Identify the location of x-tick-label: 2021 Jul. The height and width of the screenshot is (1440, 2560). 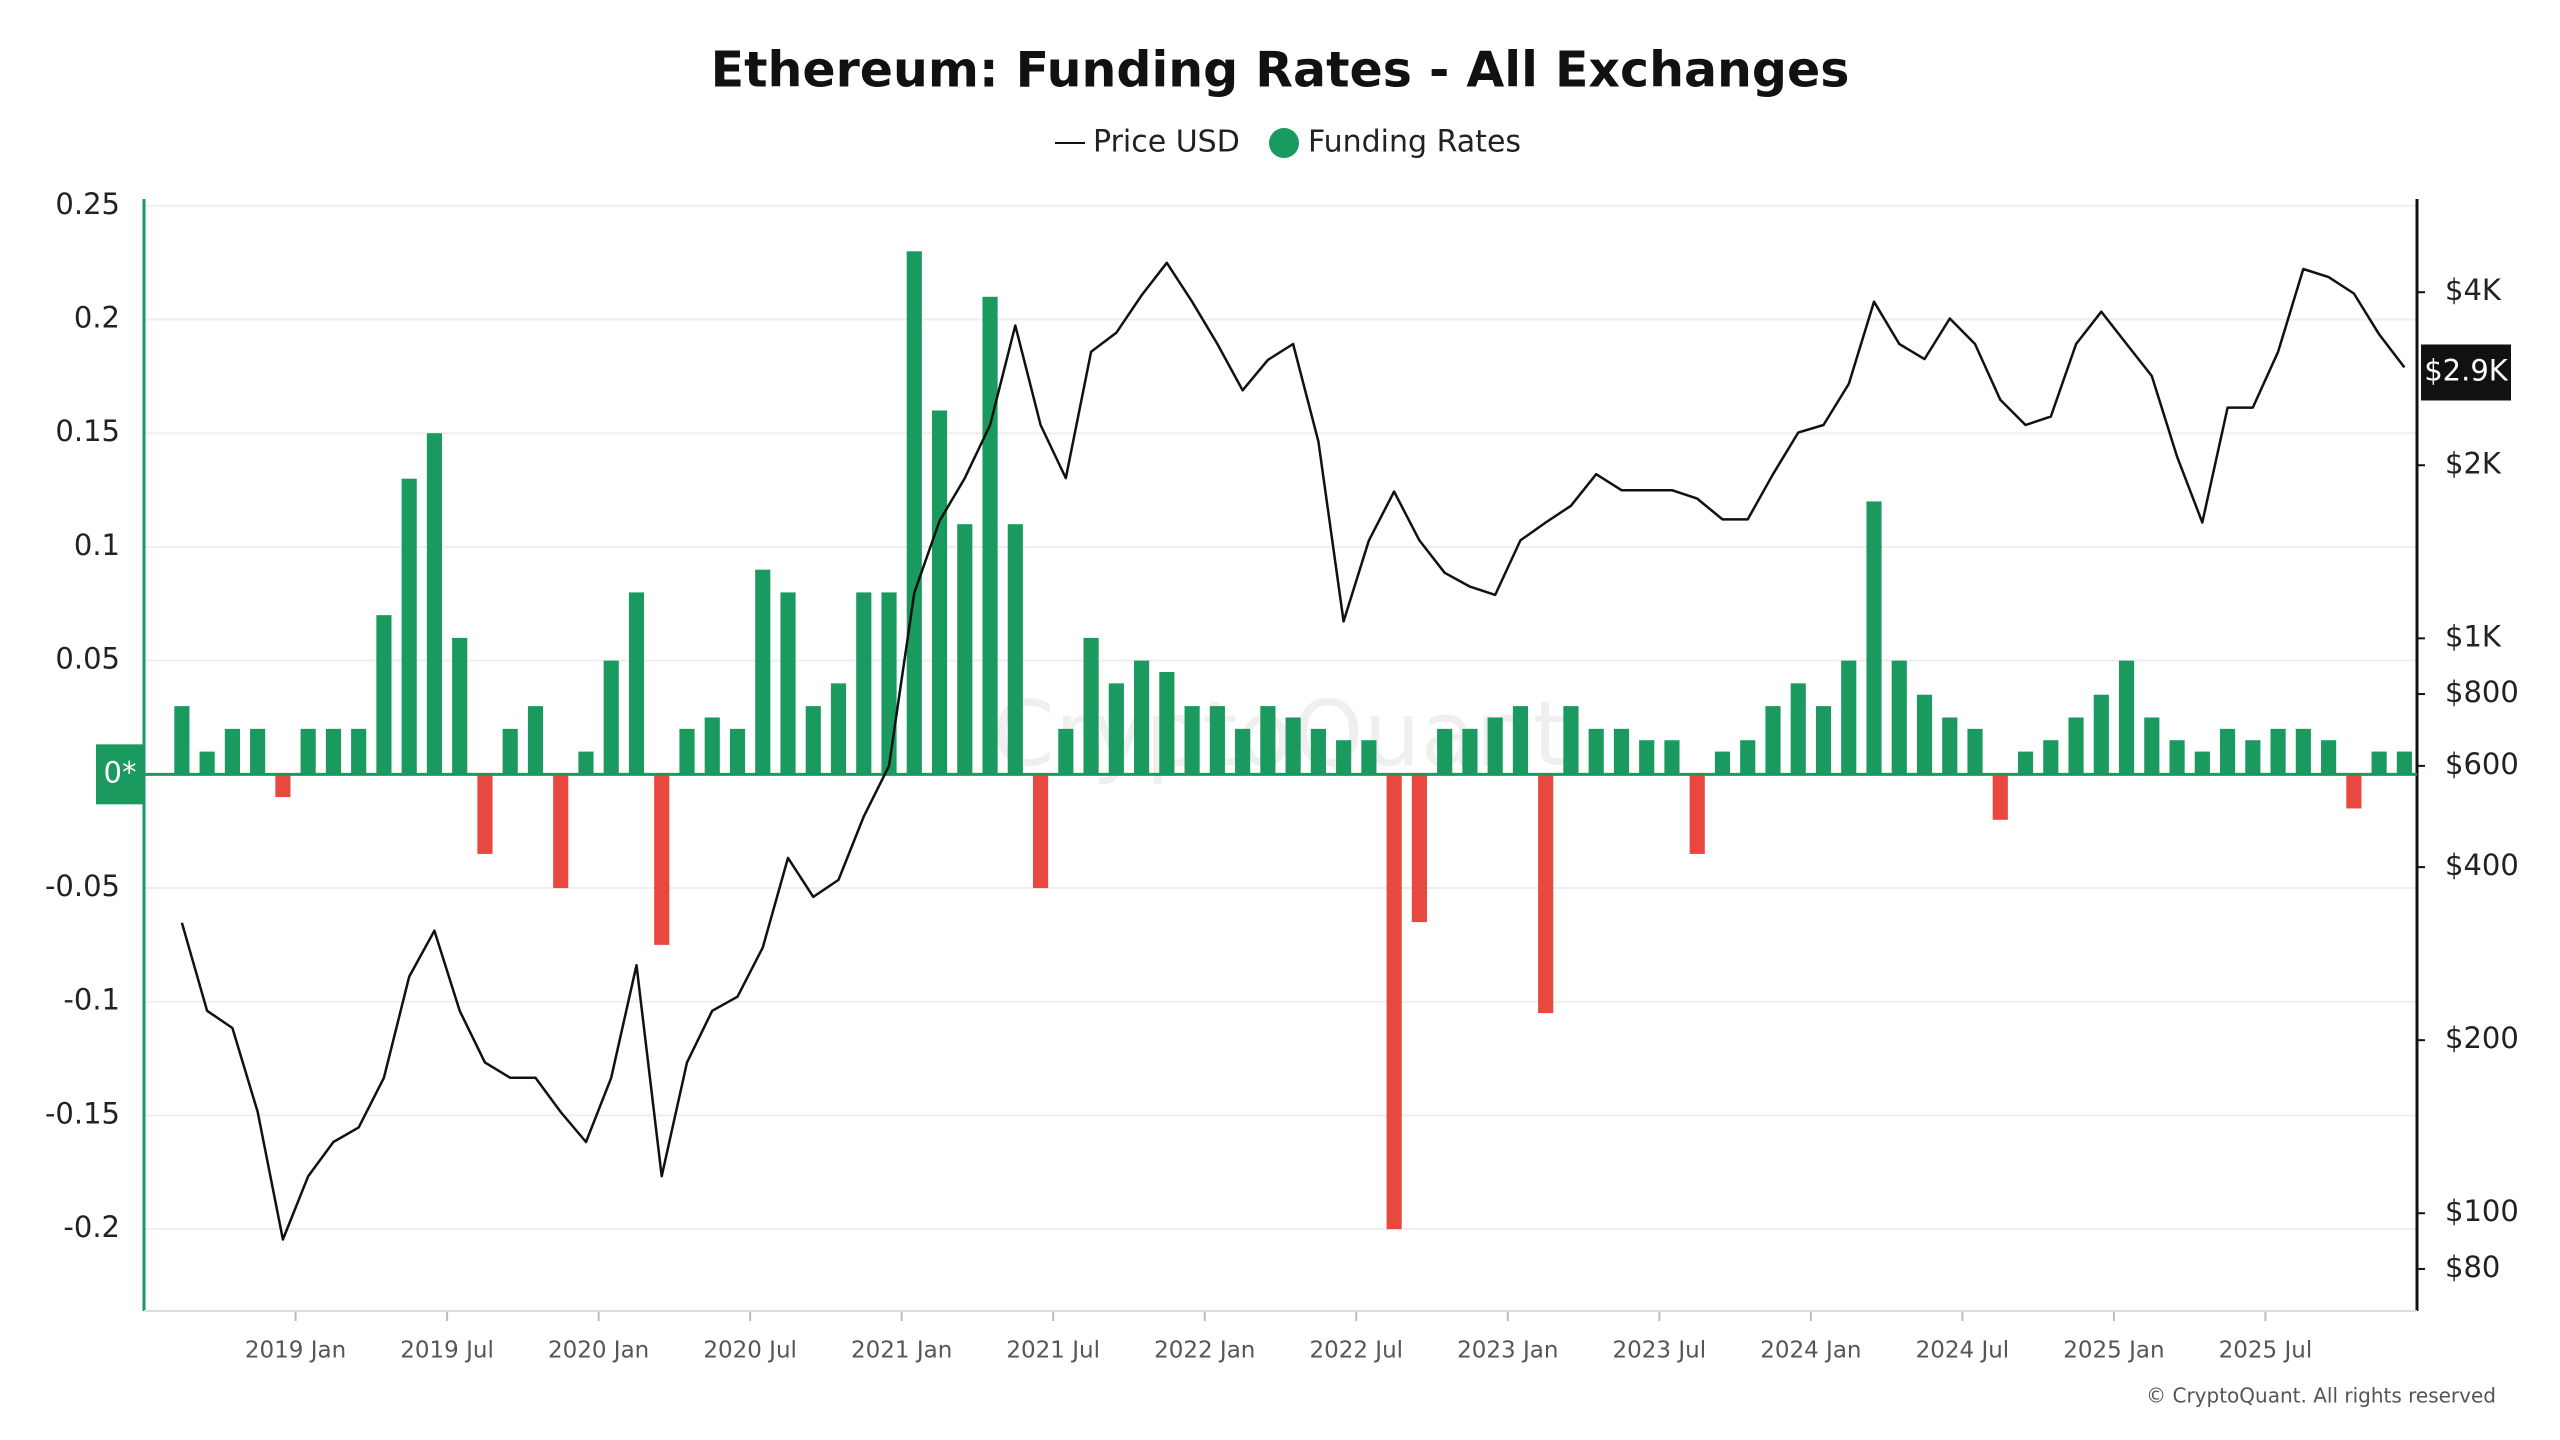
(1053, 1351).